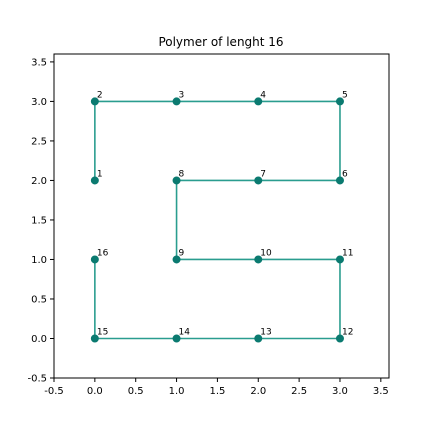  Describe the element at coordinates (39, 102) in the screenshot. I see `y-tick-label: 3.0` at that location.